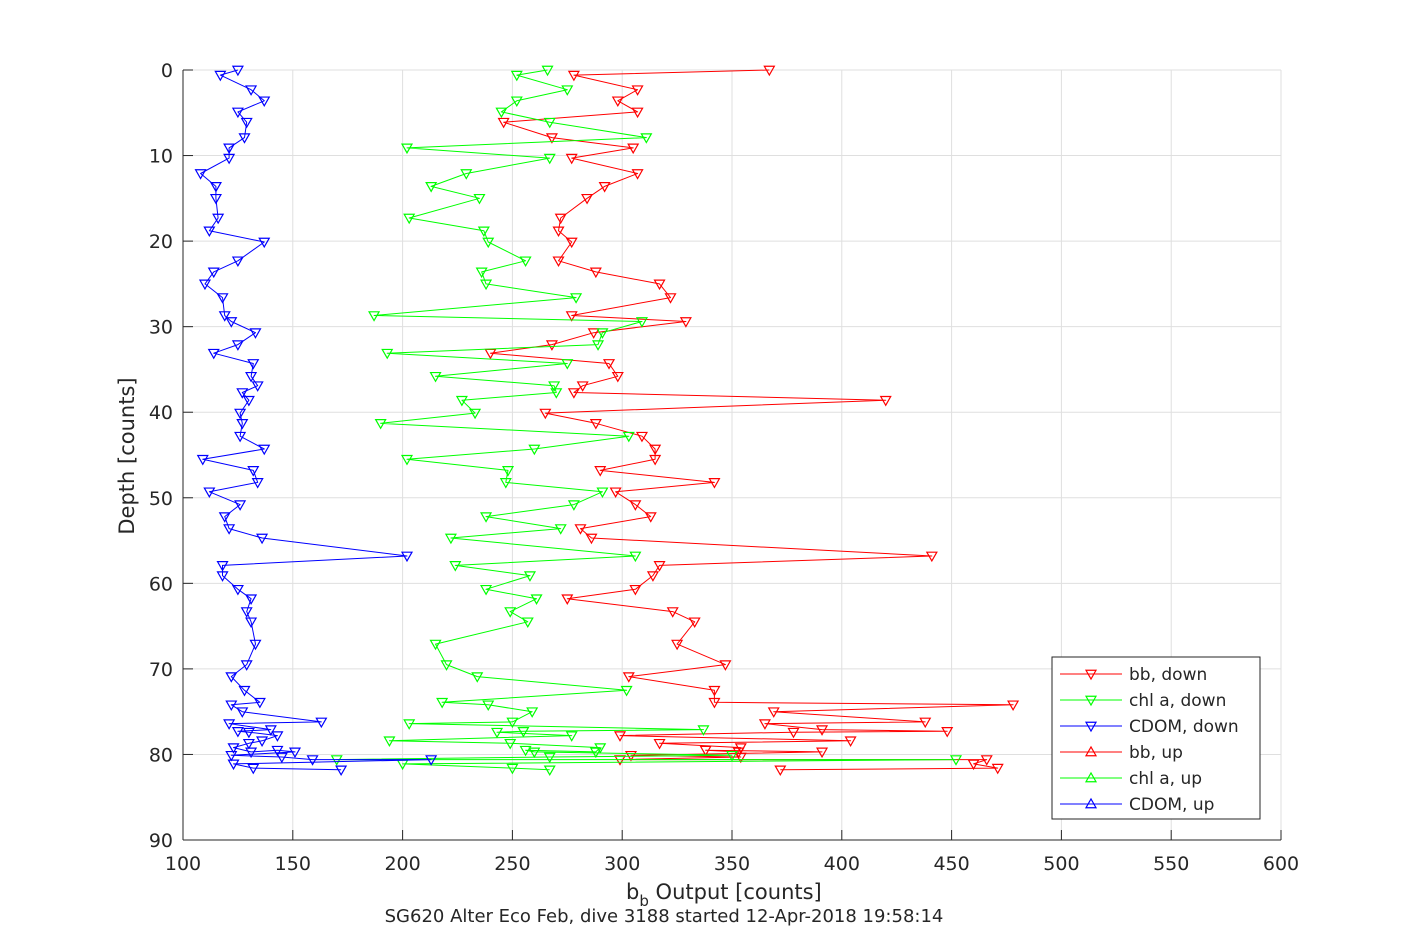  Describe the element at coordinates (1171, 805) in the screenshot. I see `legend-label: CDOM, up` at that location.